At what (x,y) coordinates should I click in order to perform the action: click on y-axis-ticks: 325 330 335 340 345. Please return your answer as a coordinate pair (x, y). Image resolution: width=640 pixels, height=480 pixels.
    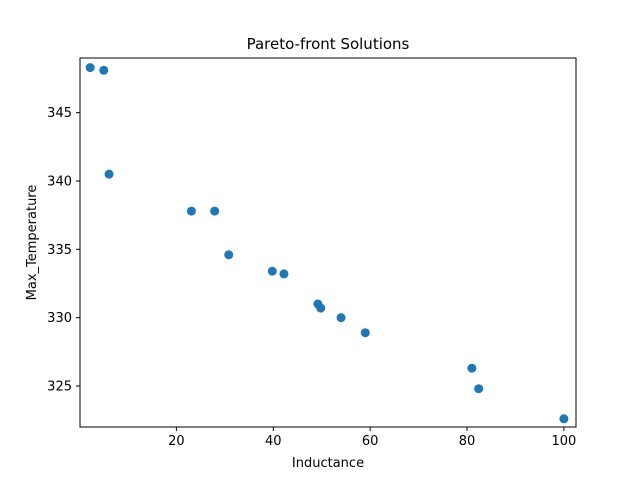
    Looking at the image, I should click on (63, 250).